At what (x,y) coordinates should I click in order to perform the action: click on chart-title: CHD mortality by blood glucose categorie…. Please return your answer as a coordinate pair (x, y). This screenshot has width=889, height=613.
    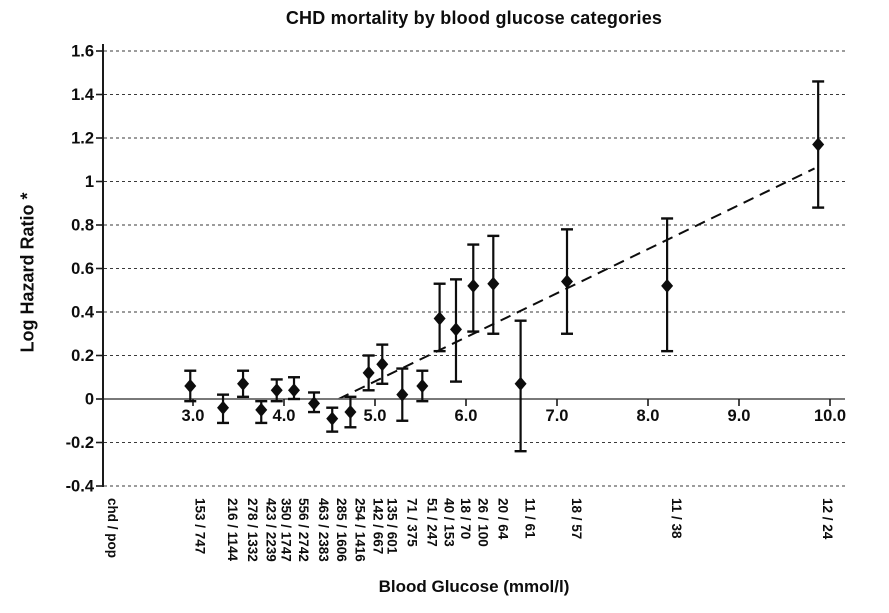
    Looking at the image, I should click on (474, 18).